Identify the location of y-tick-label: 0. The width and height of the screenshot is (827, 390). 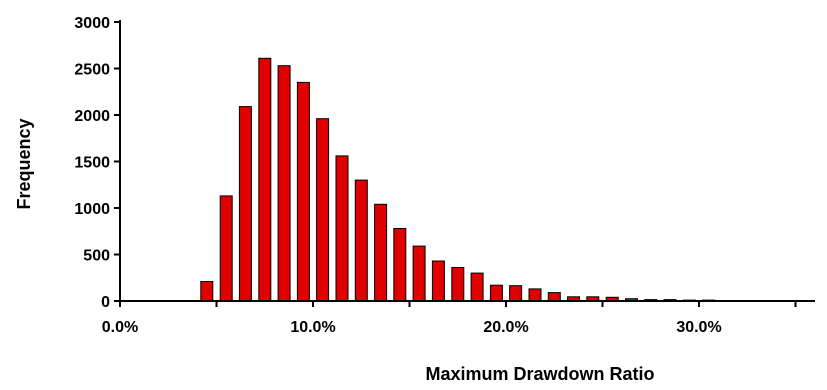
(105, 302).